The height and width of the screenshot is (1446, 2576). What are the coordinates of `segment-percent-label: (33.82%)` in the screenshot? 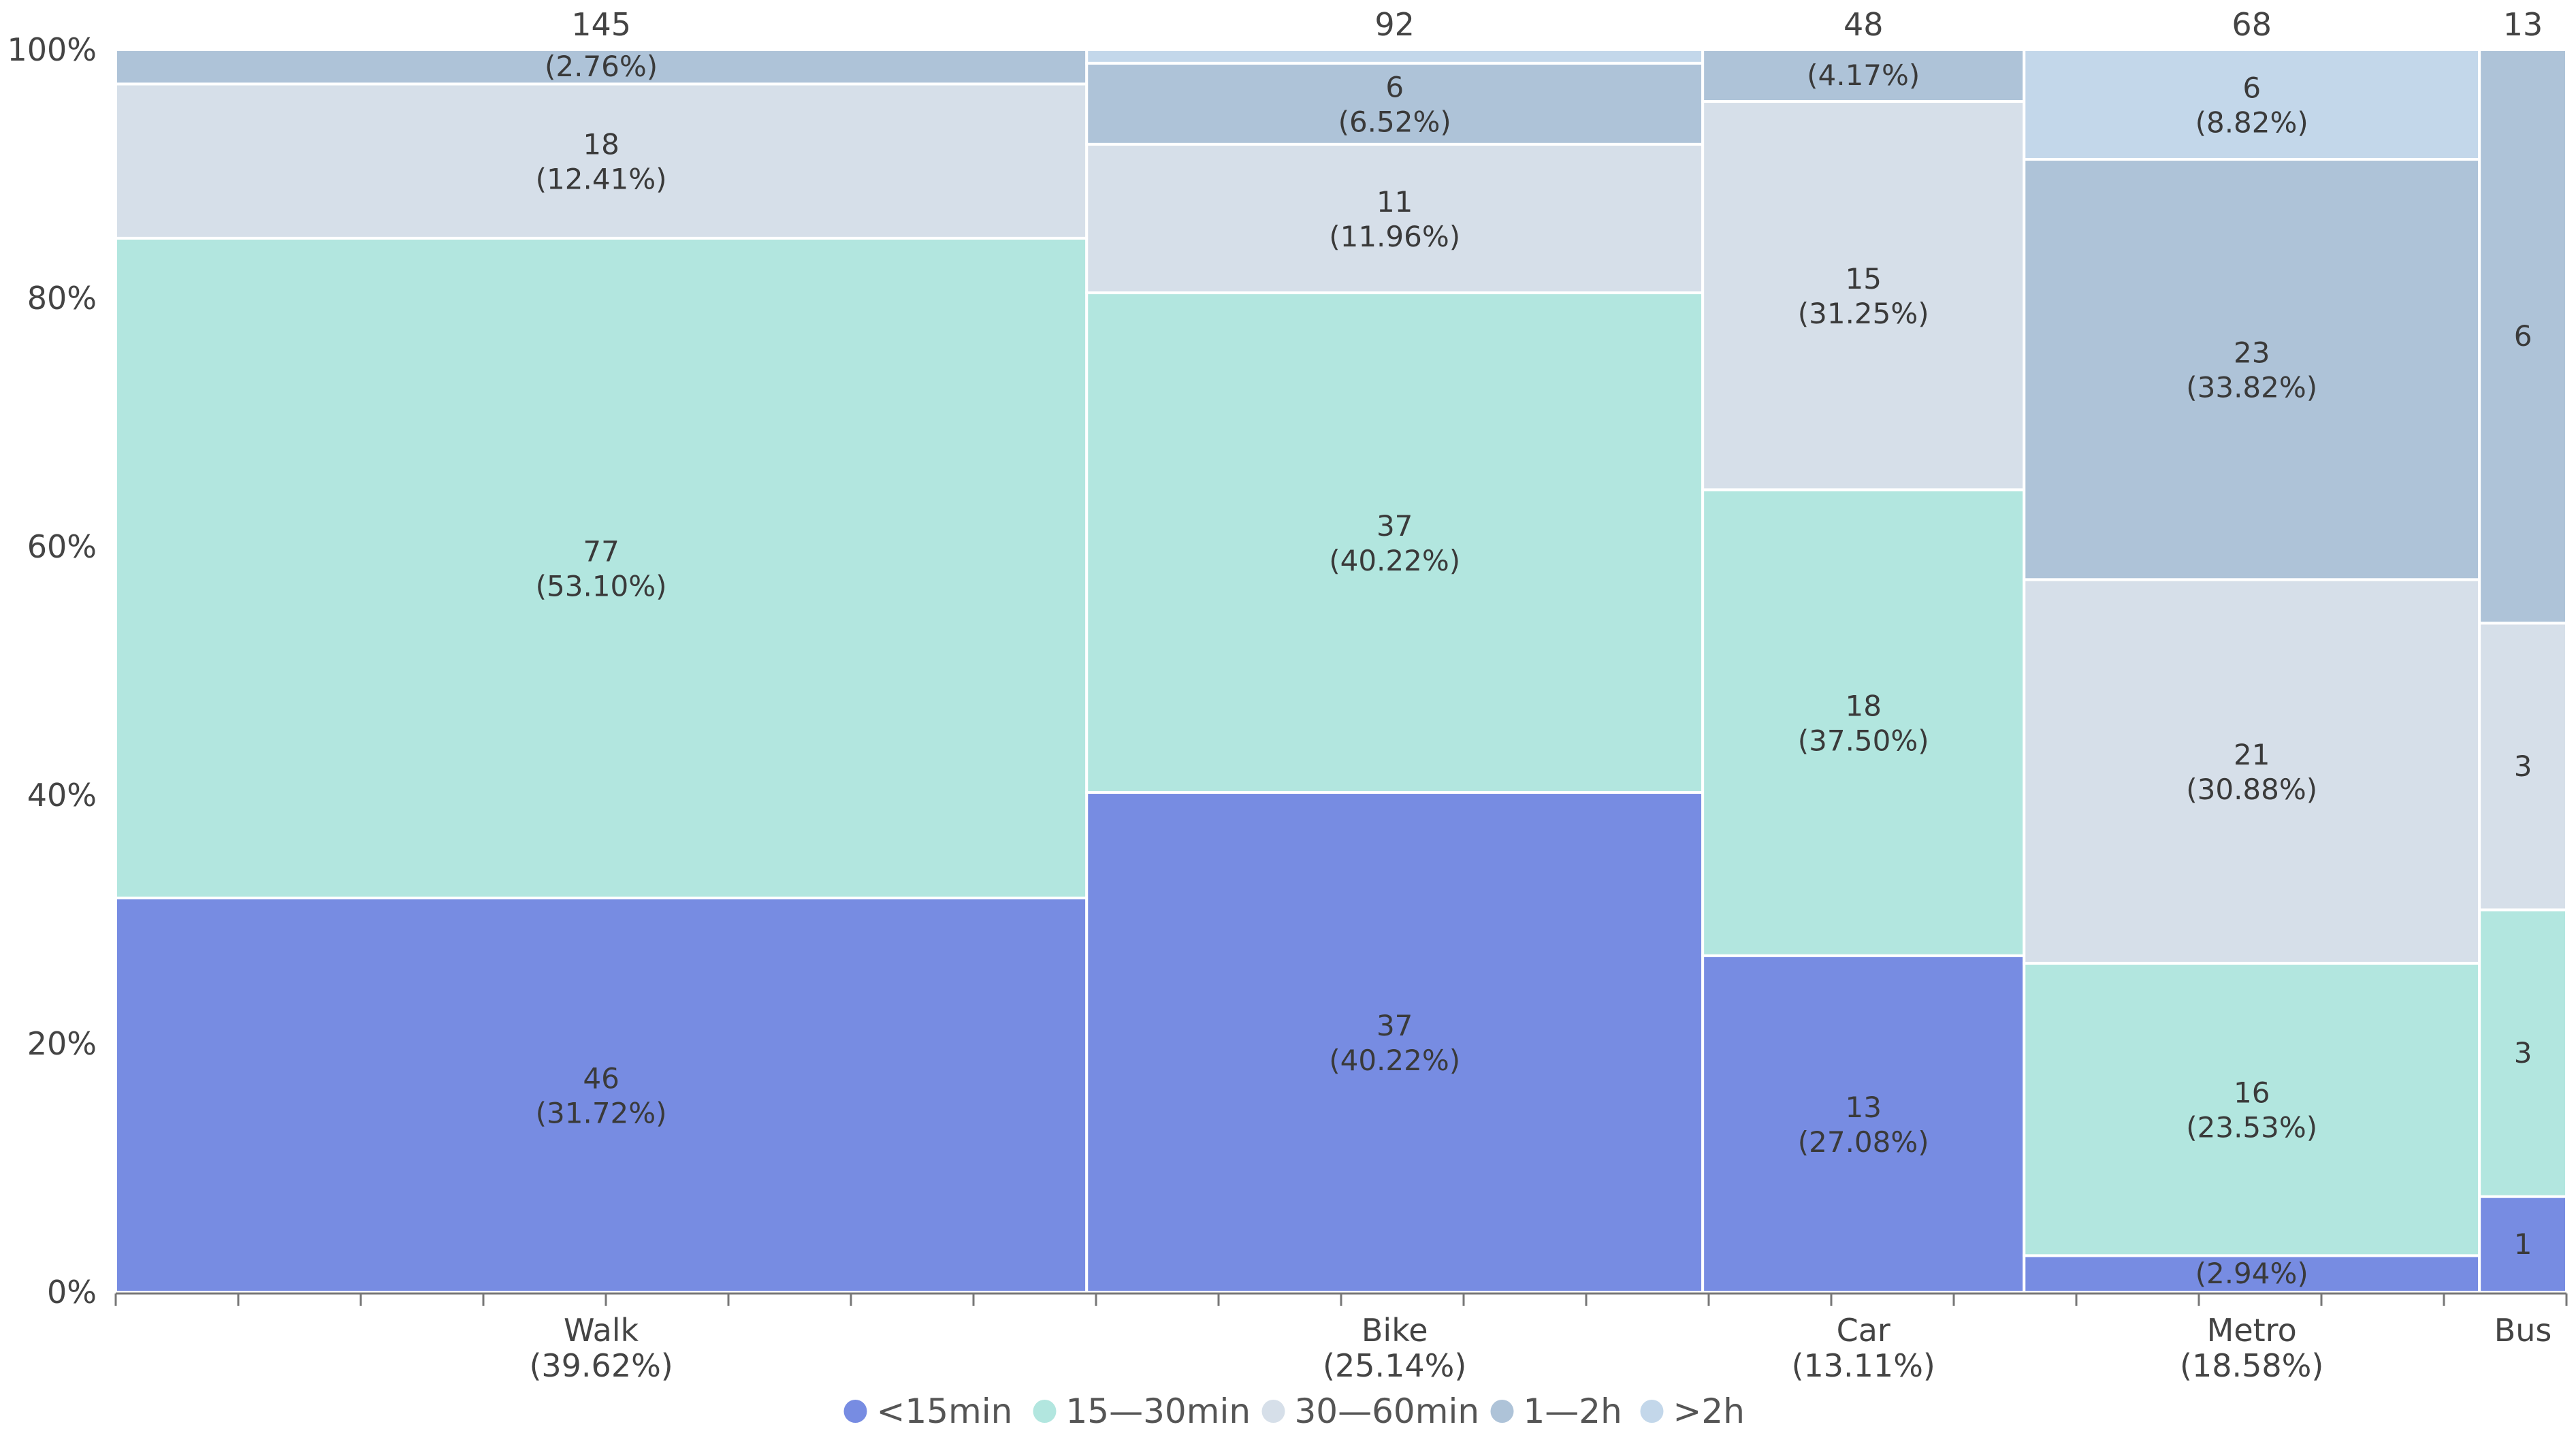 It's located at (2251, 388).